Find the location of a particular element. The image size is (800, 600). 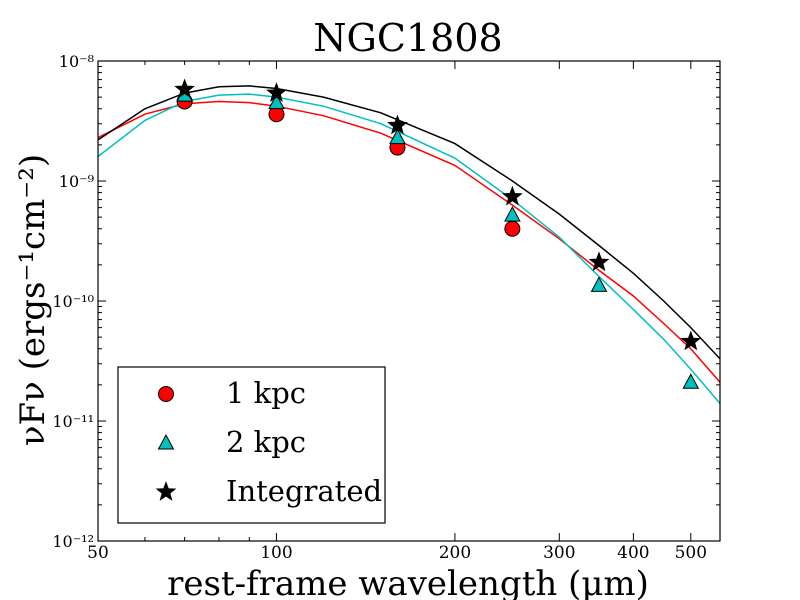

point-2-kpc-500um is located at coordinates (691, 381).